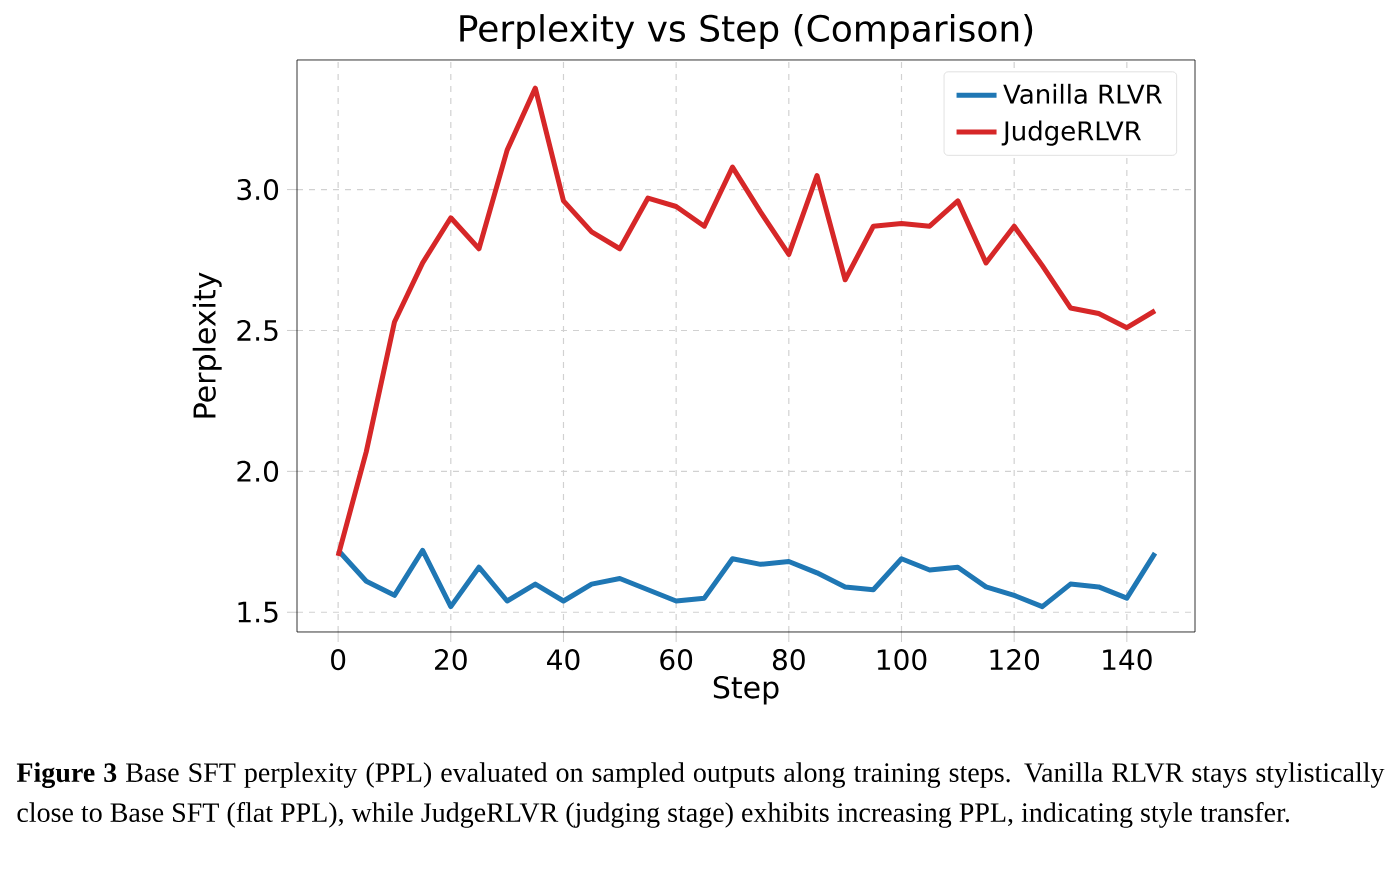  Describe the element at coordinates (788, 660) in the screenshot. I see `x-tick-label: 80` at that location.